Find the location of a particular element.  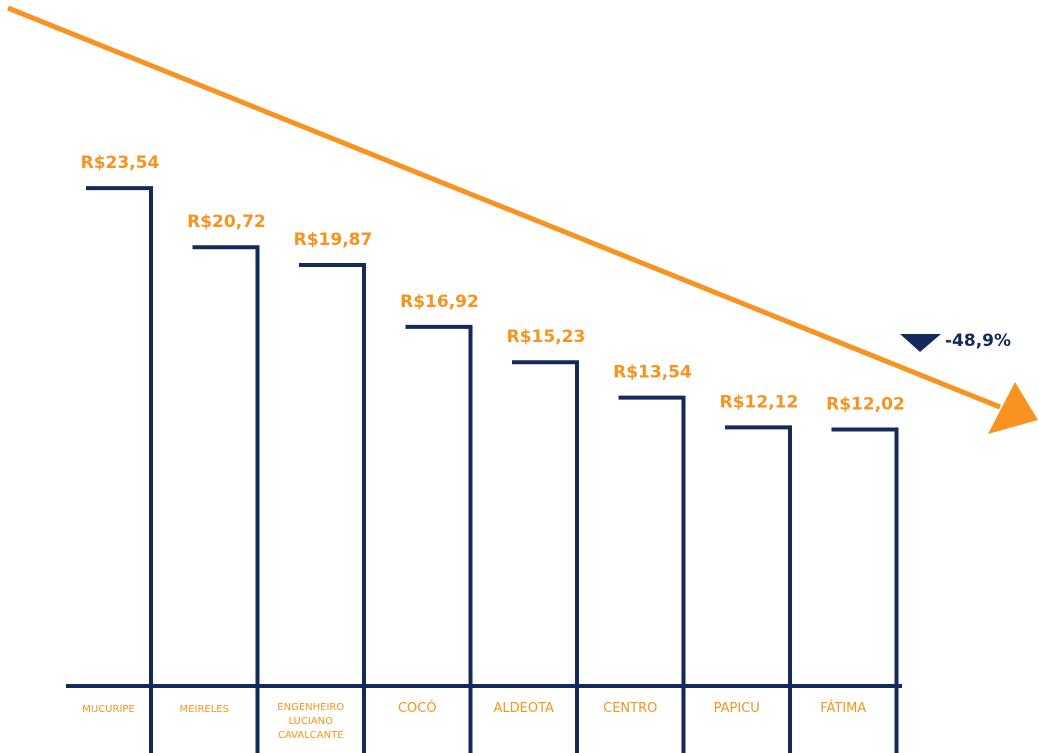

value-label: R$23,54 is located at coordinates (120, 163).